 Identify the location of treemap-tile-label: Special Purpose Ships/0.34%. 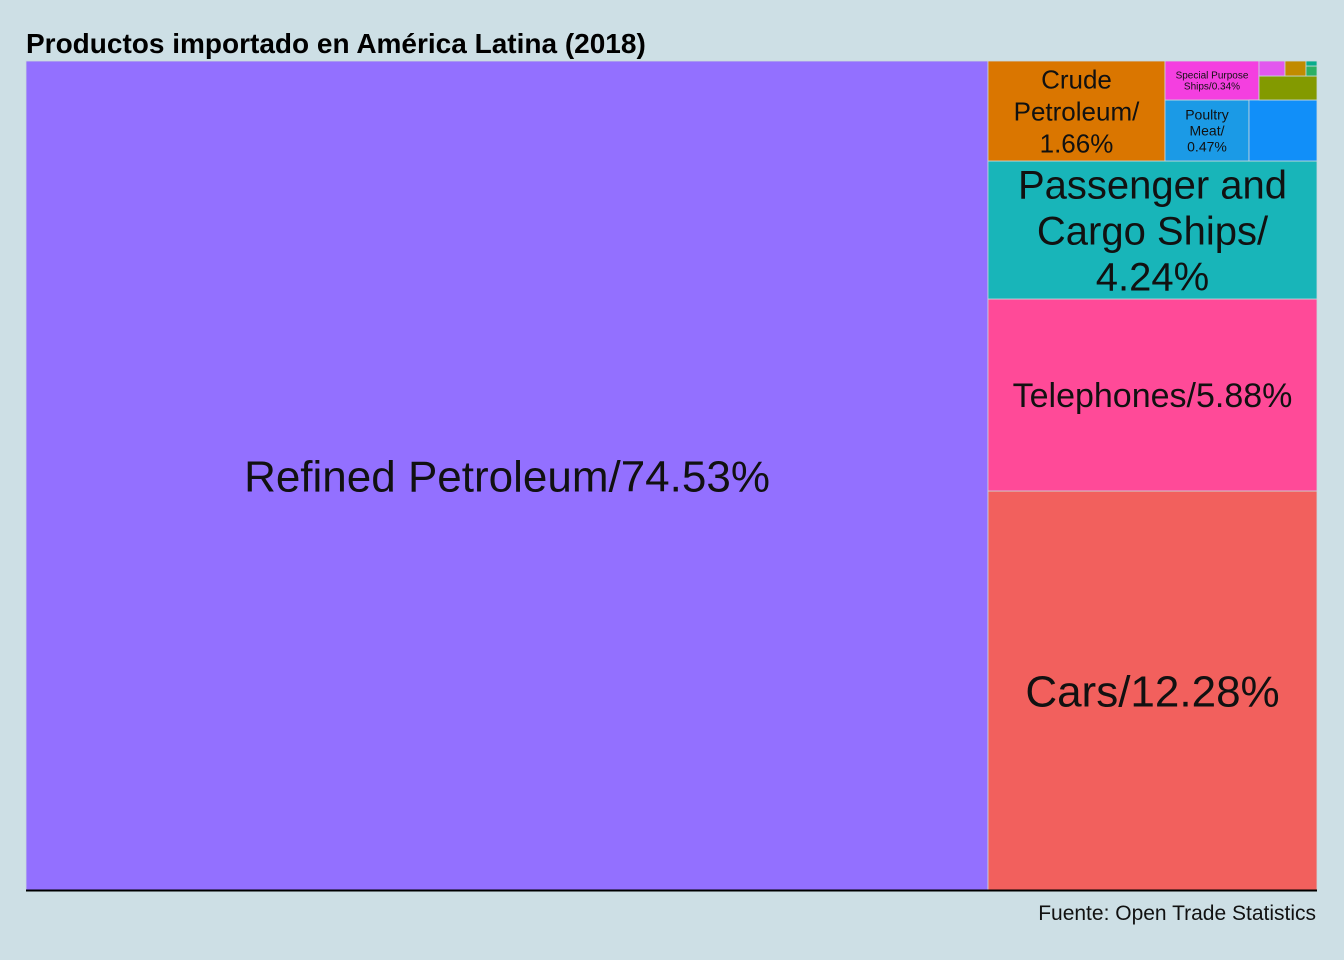
(1212, 82).